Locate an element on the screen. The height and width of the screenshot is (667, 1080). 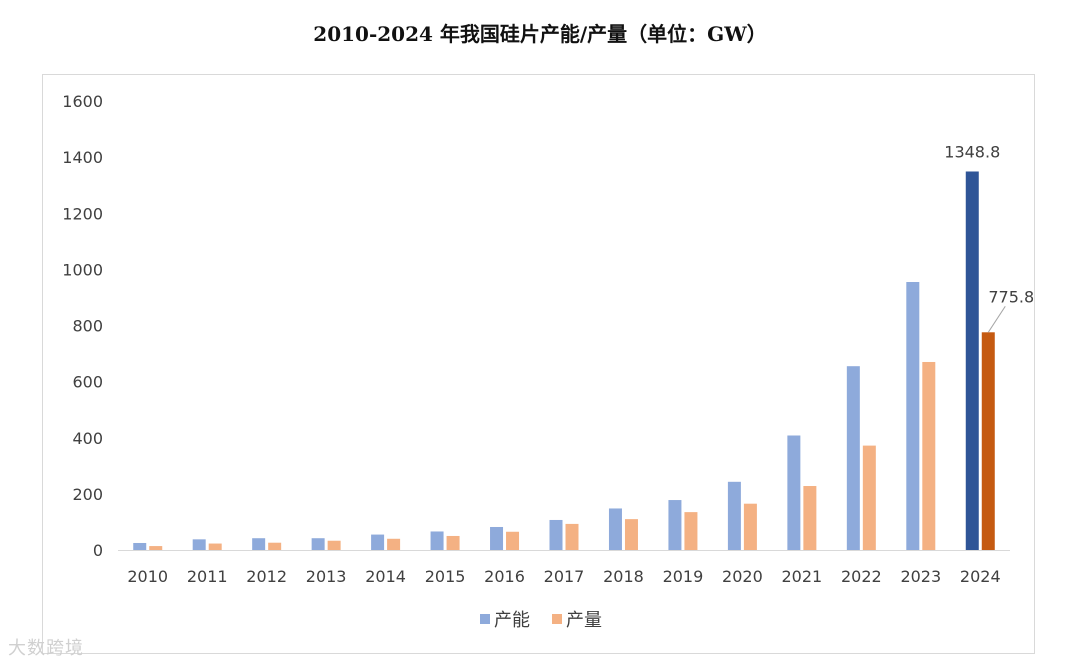
bar-capacity-2011 is located at coordinates (199, 544).